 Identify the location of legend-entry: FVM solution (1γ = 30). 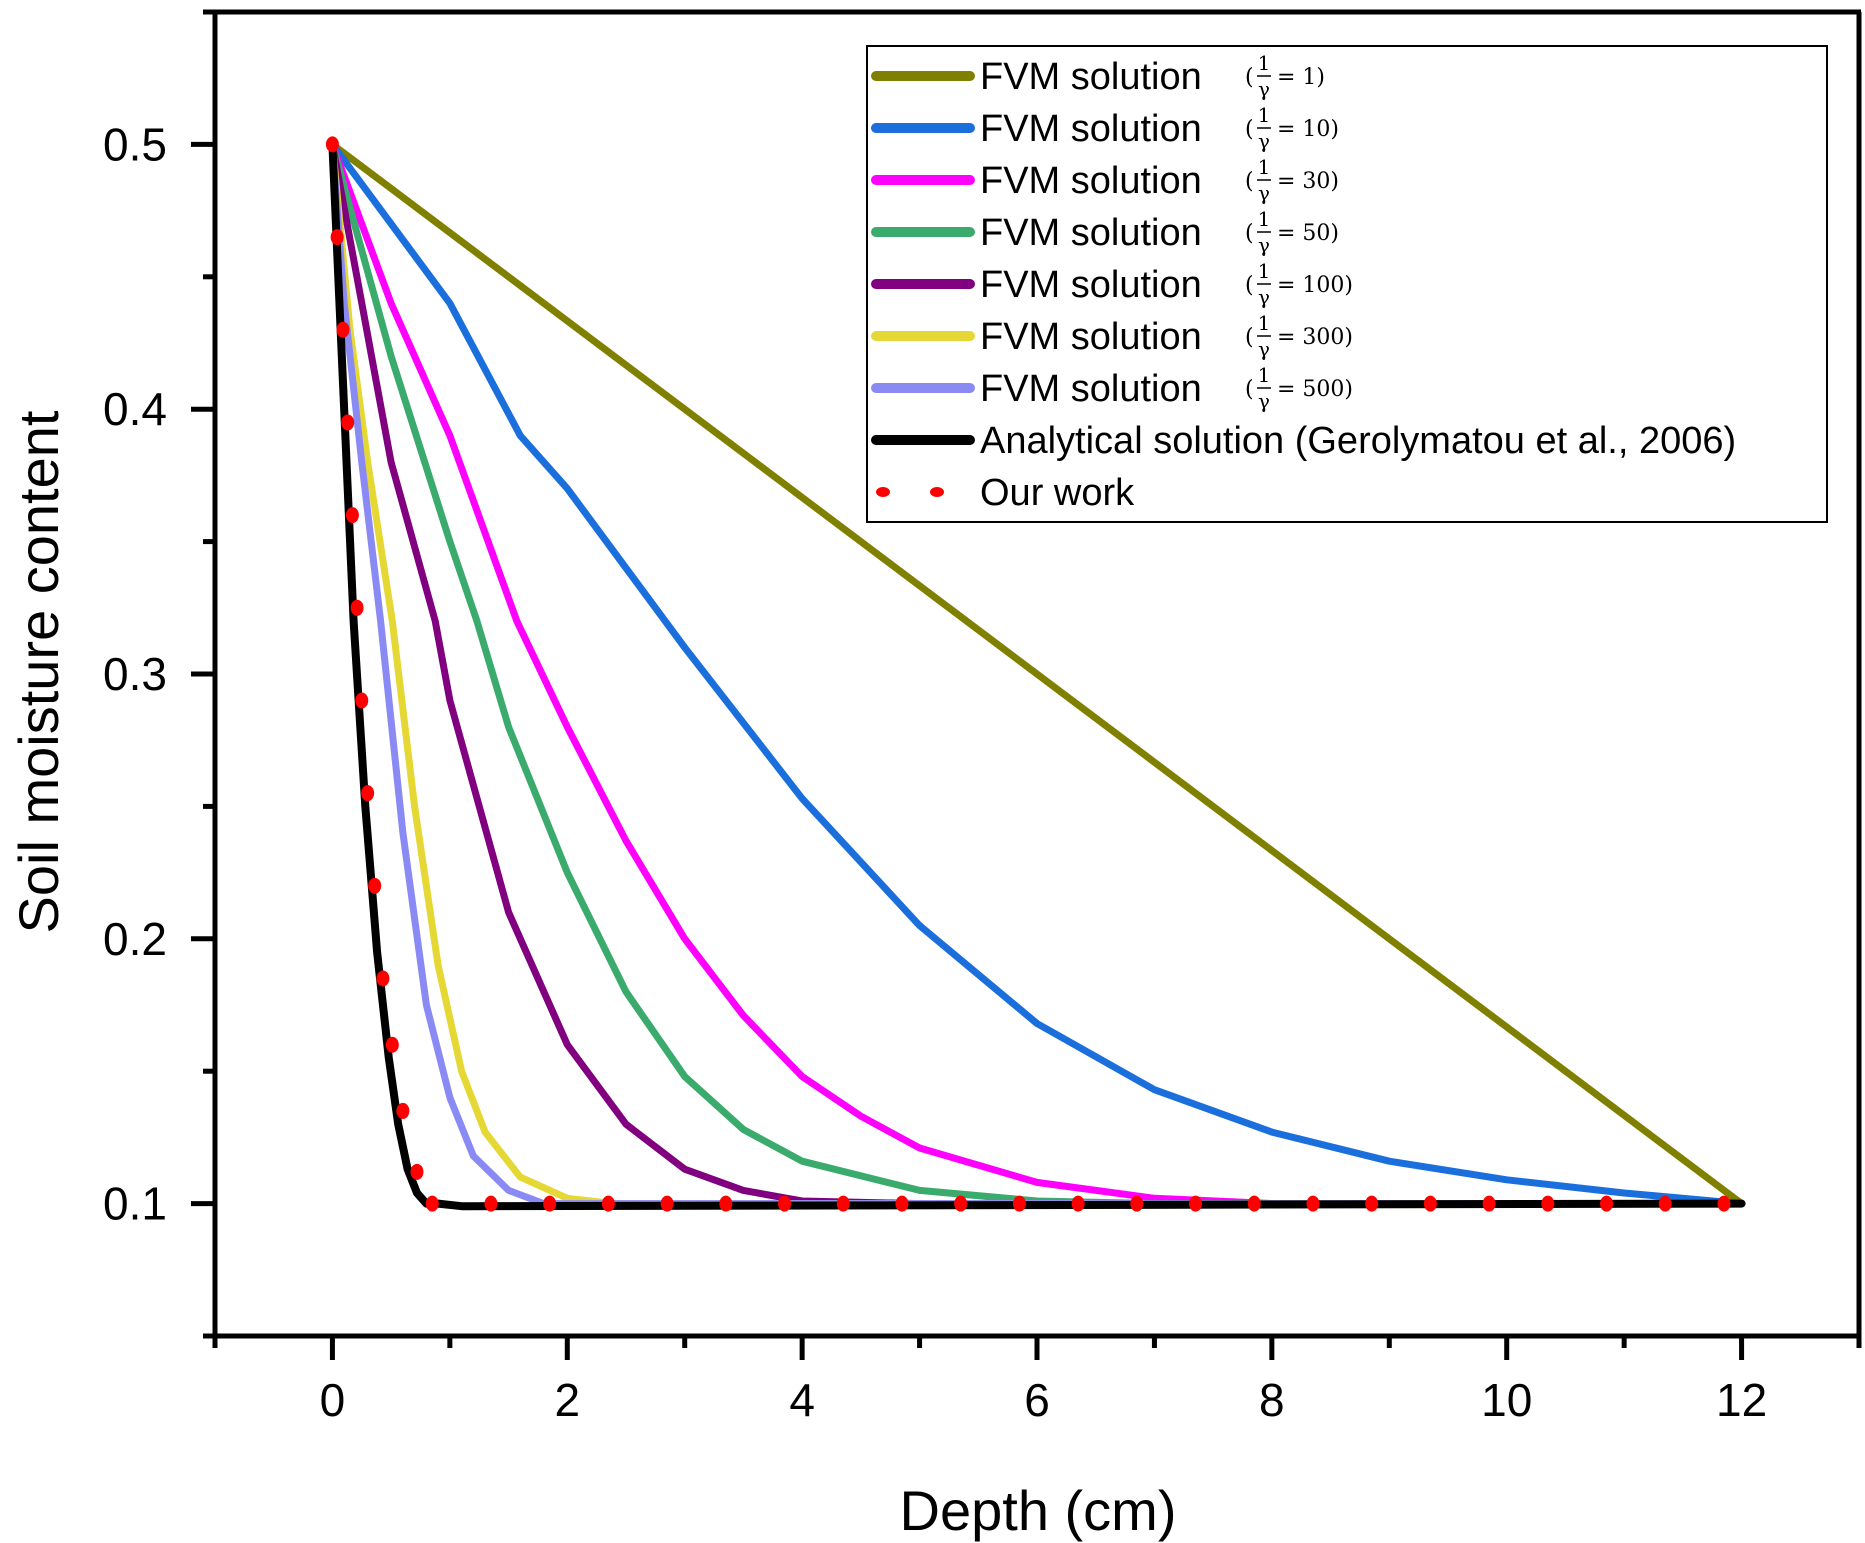
(1105, 180).